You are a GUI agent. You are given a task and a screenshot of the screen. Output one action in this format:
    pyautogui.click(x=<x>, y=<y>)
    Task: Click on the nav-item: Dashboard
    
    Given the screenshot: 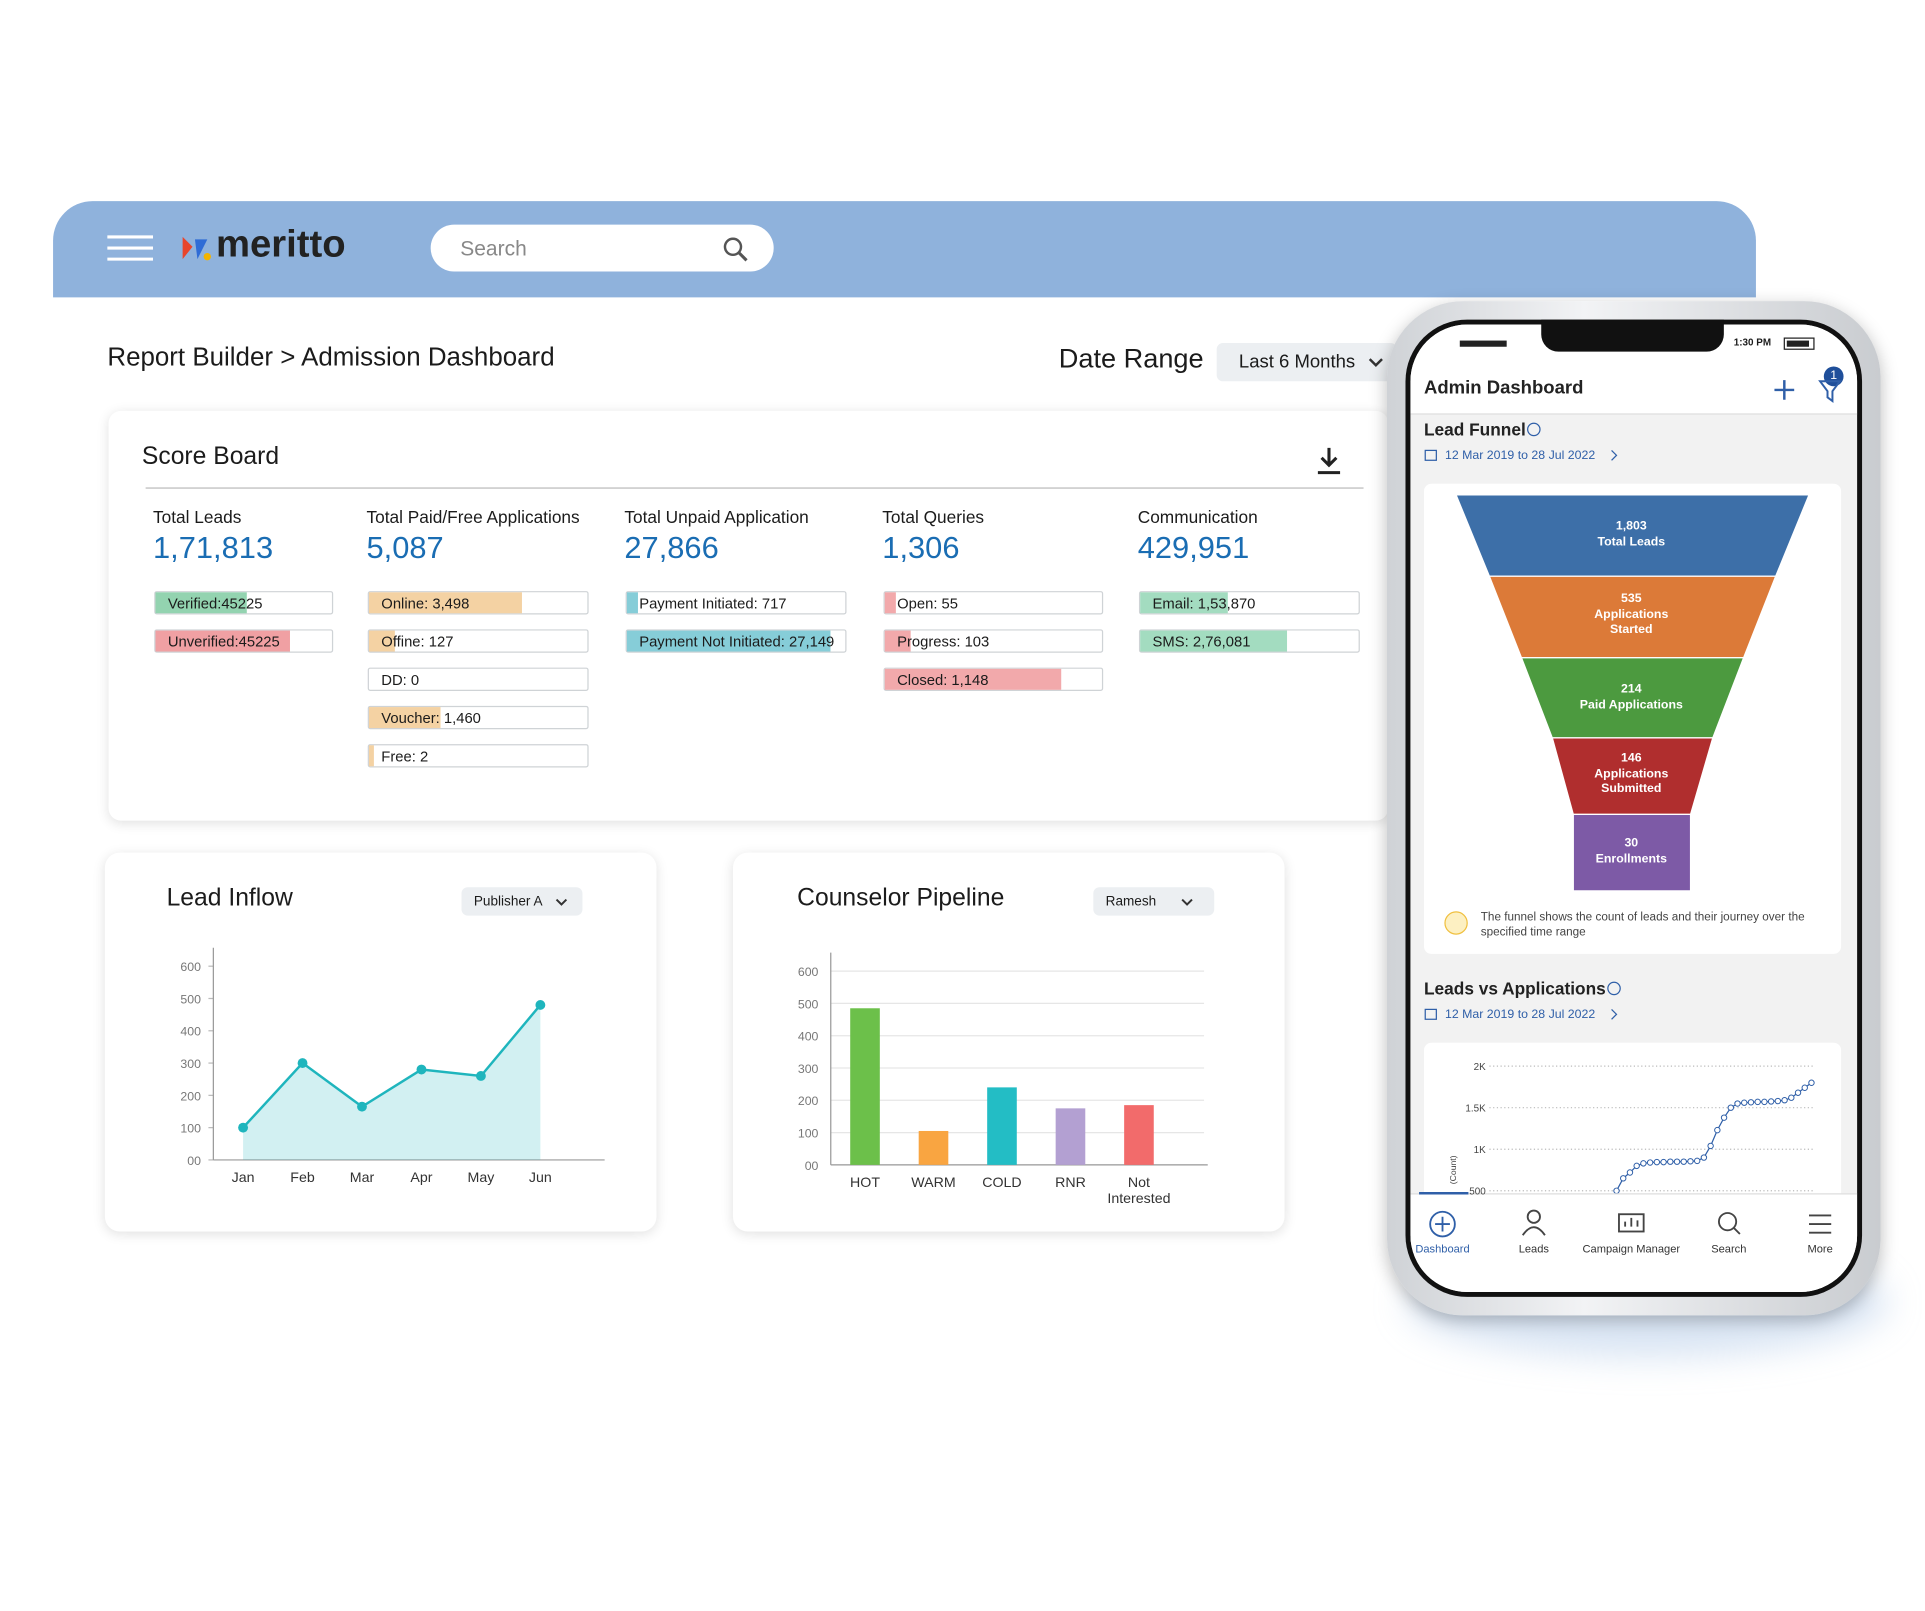 What is the action you would take?
    pyautogui.click(x=1442, y=1248)
    